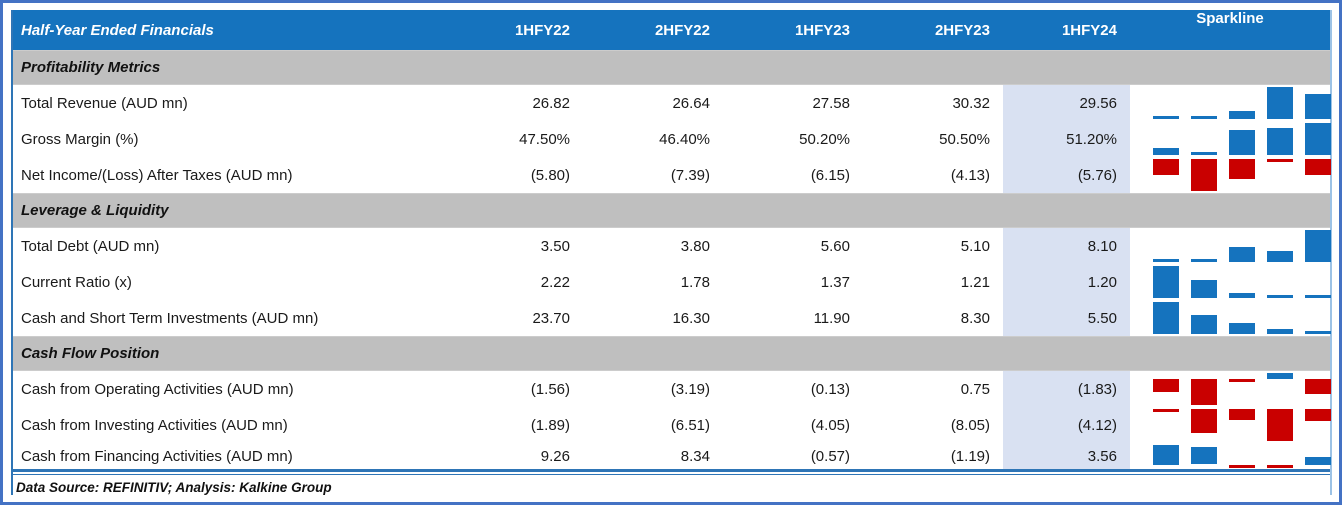 Image resolution: width=1342 pixels, height=505 pixels. What do you see at coordinates (1066, 425) in the screenshot?
I see `cell-1hfy24: (4.12)` at bounding box center [1066, 425].